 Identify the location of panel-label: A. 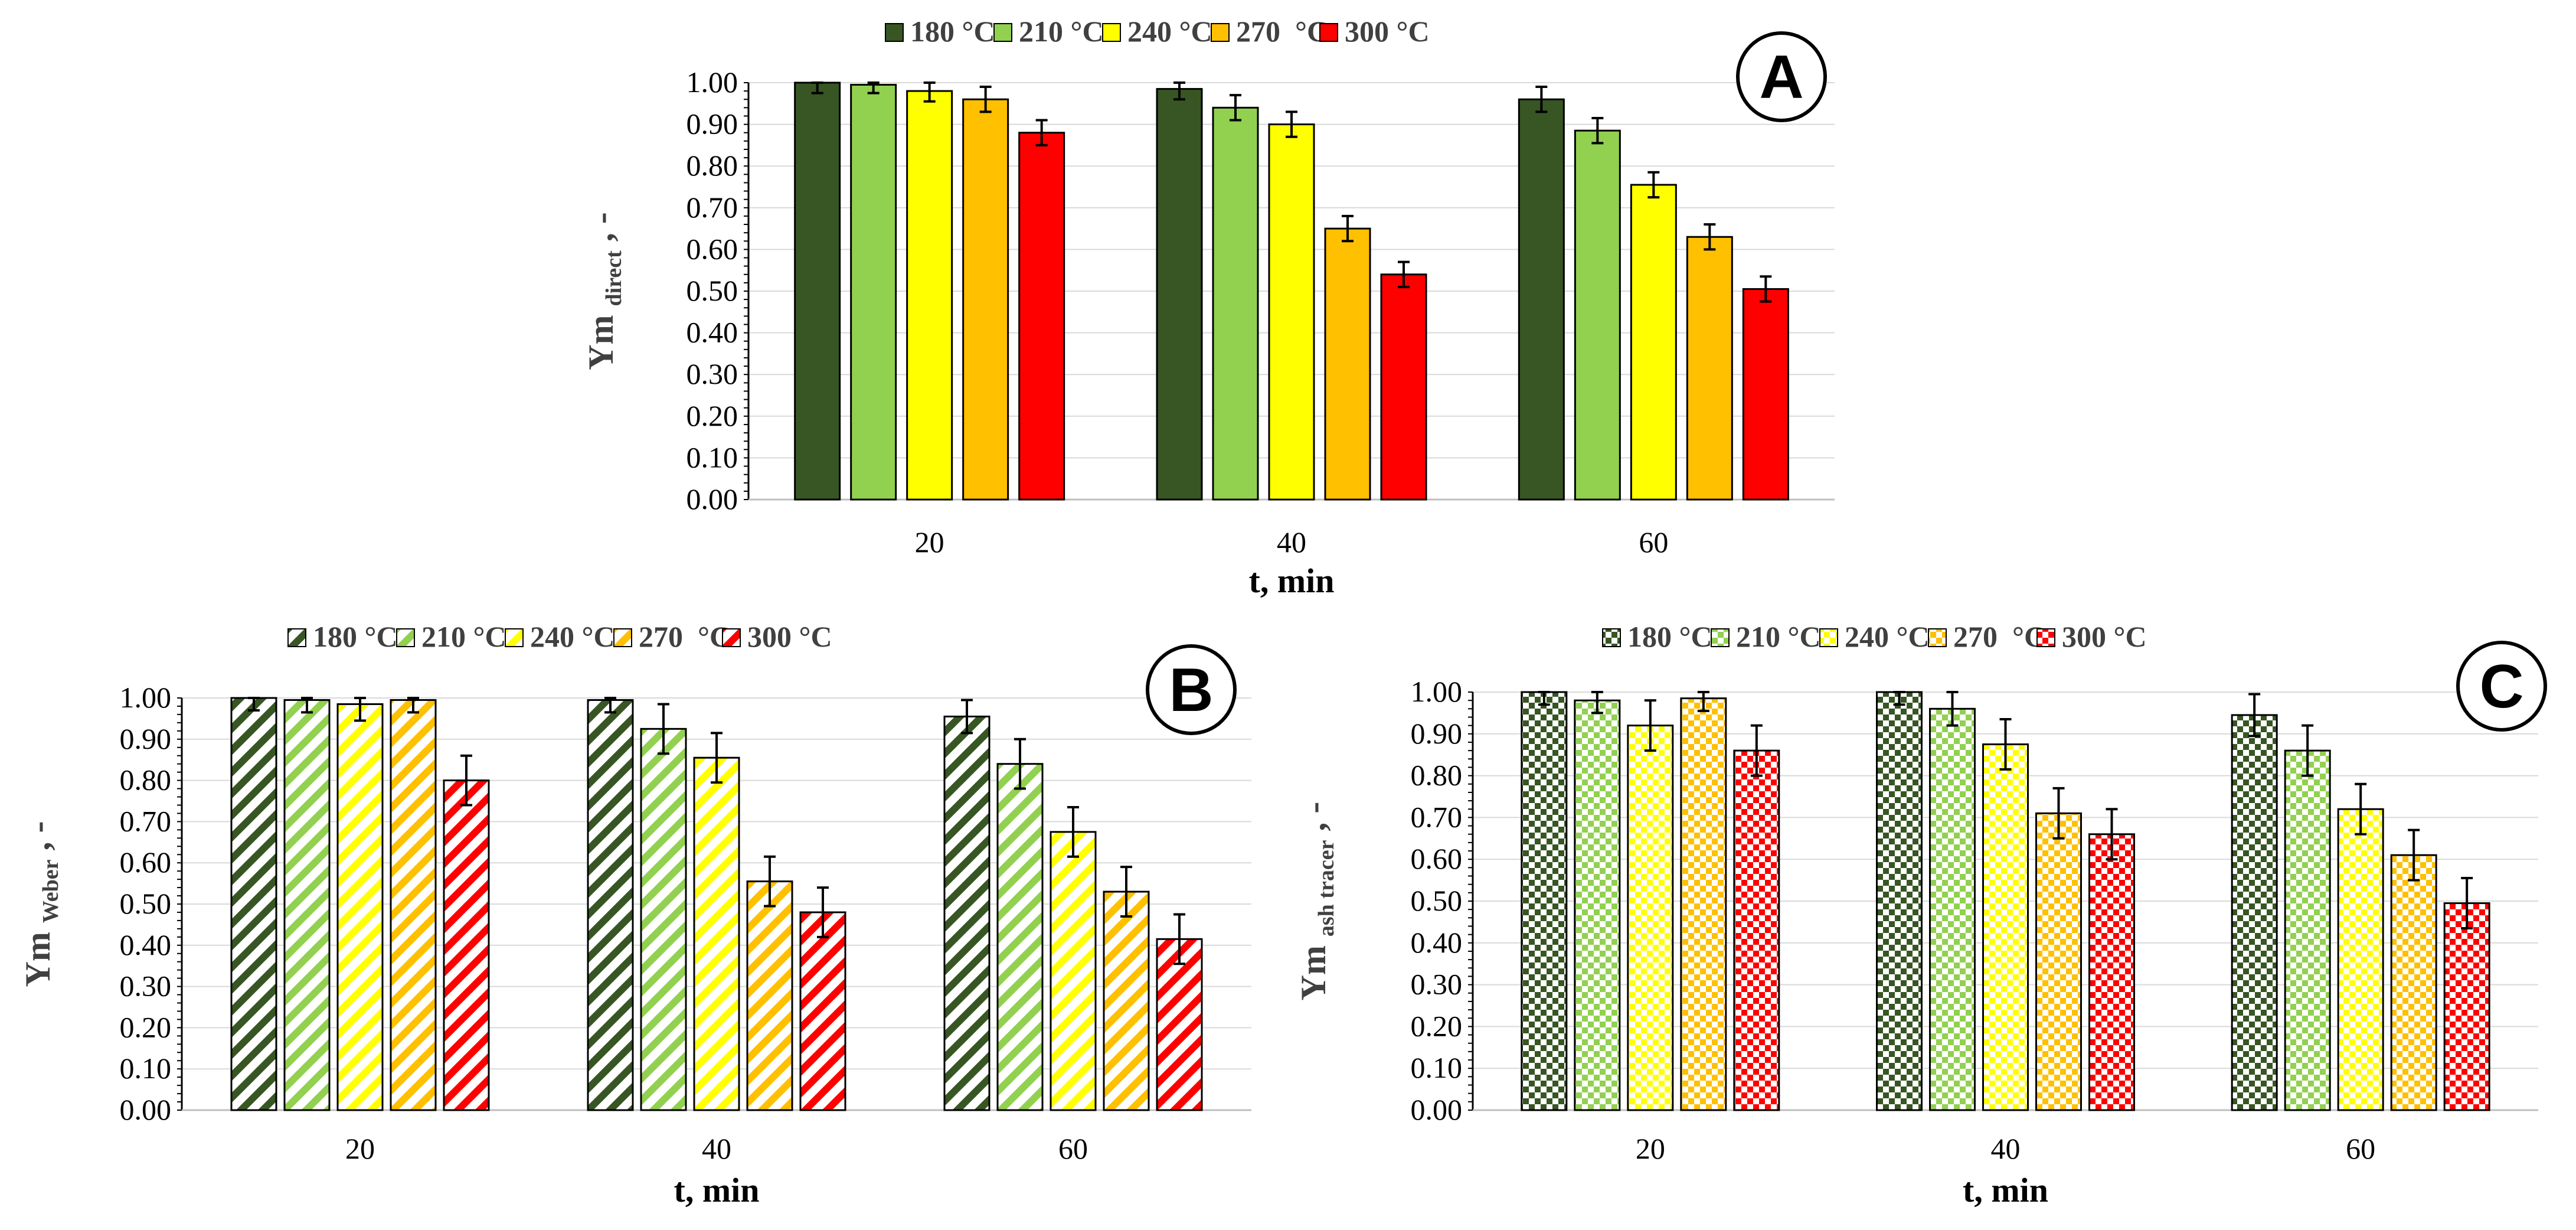
(1781, 77).